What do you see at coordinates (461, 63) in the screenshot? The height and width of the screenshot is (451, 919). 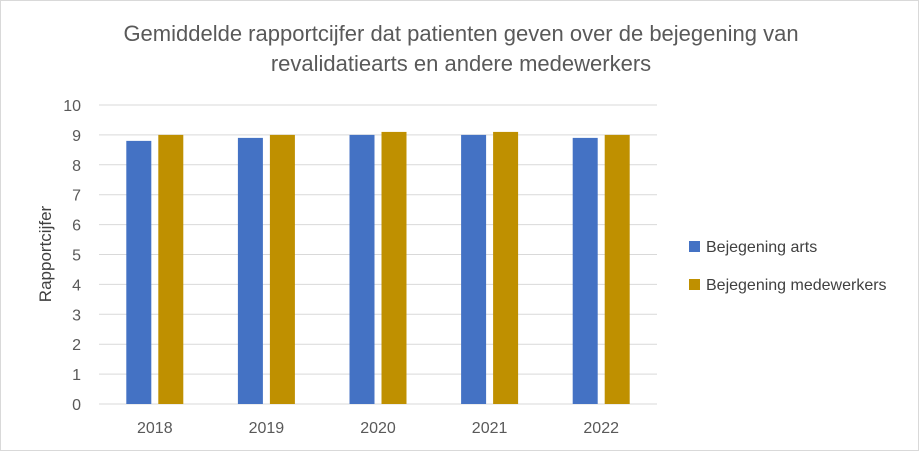 I see `chart-title-line-2: revalidatiearts en andere medewerkers` at bounding box center [461, 63].